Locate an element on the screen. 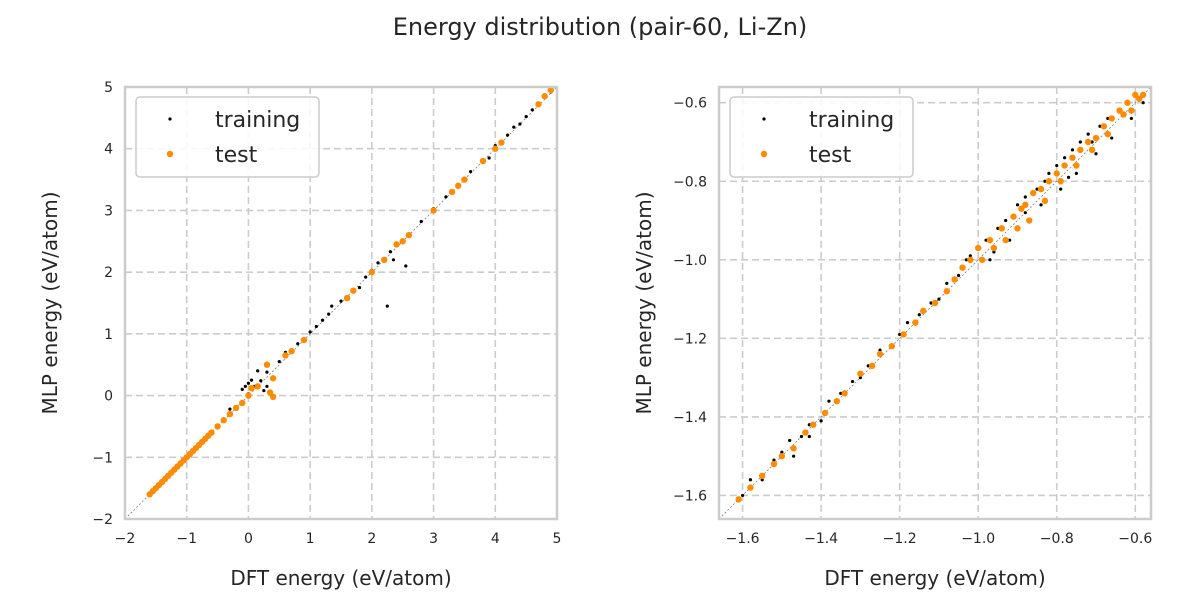 This screenshot has width=1200, height=600. x-tick-labels: −2 −1 0 1 2 3 4 5 is located at coordinates (338, 539).